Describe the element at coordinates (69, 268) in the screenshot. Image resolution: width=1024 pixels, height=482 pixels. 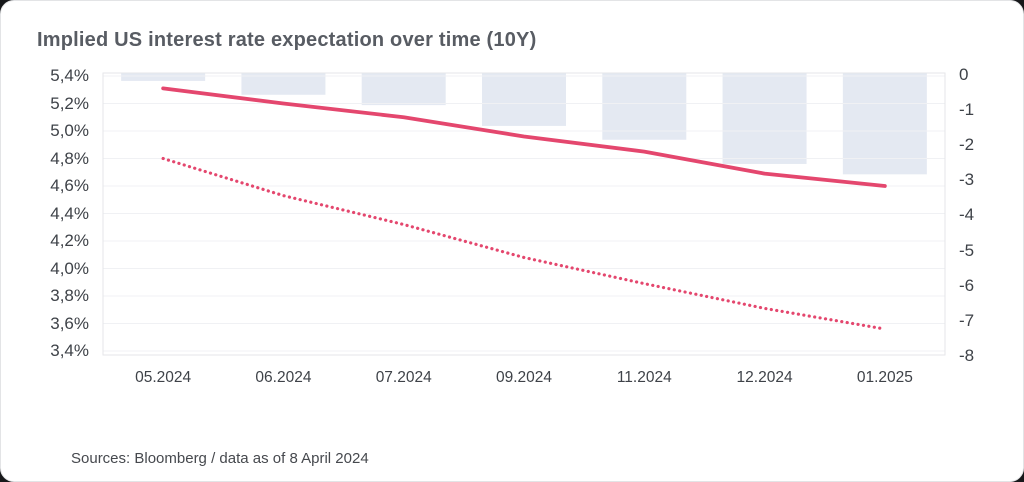
I see `y-axis-left-label: 4,0%` at that location.